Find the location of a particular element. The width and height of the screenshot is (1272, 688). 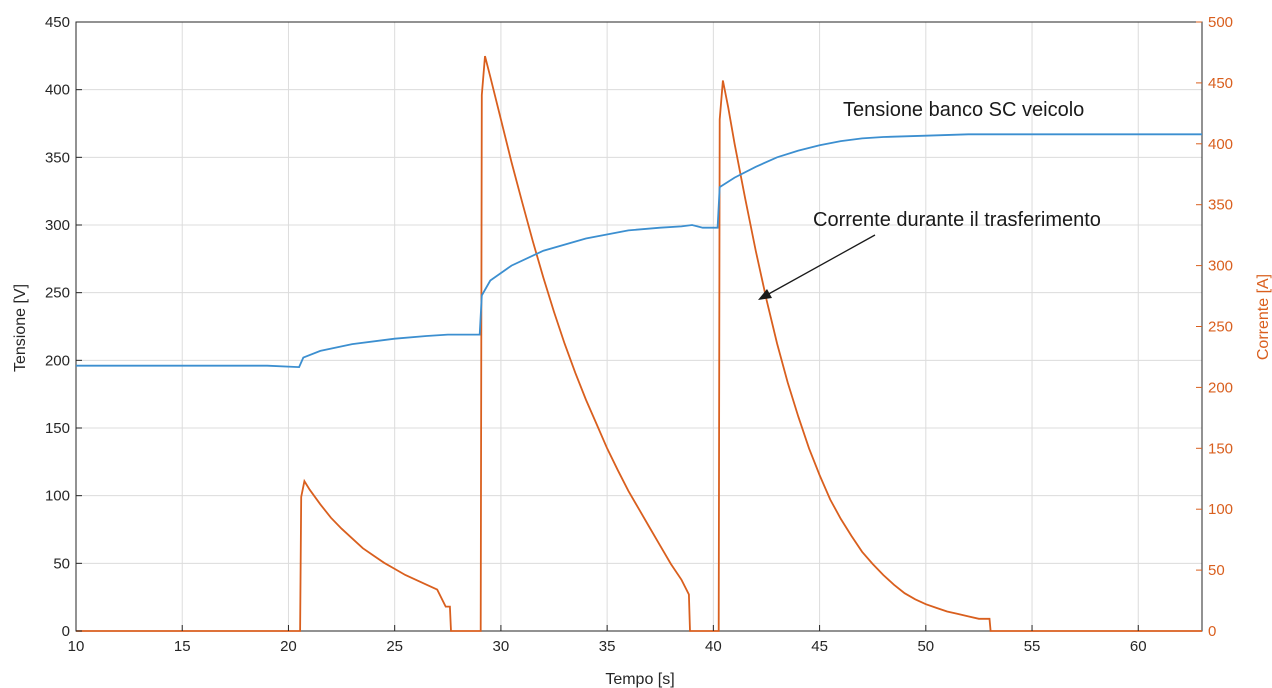

y-left-tick-label: 100 is located at coordinates (57, 496).